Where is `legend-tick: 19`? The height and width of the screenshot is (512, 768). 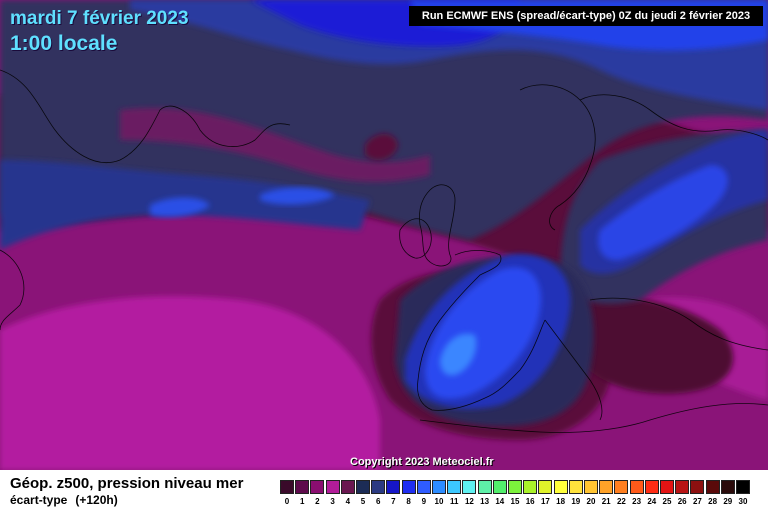 legend-tick: 19 is located at coordinates (576, 501).